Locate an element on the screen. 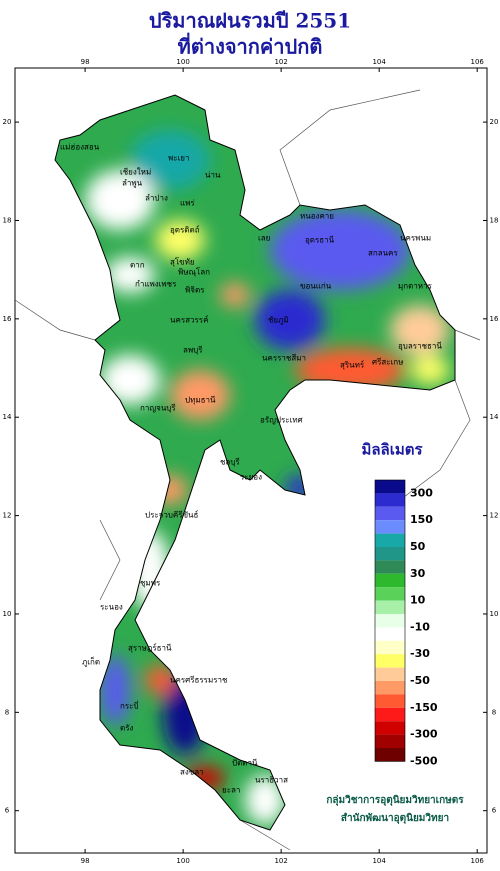  title: ปริมาณฝนรวมปี 2551 is located at coordinates (250, 21).